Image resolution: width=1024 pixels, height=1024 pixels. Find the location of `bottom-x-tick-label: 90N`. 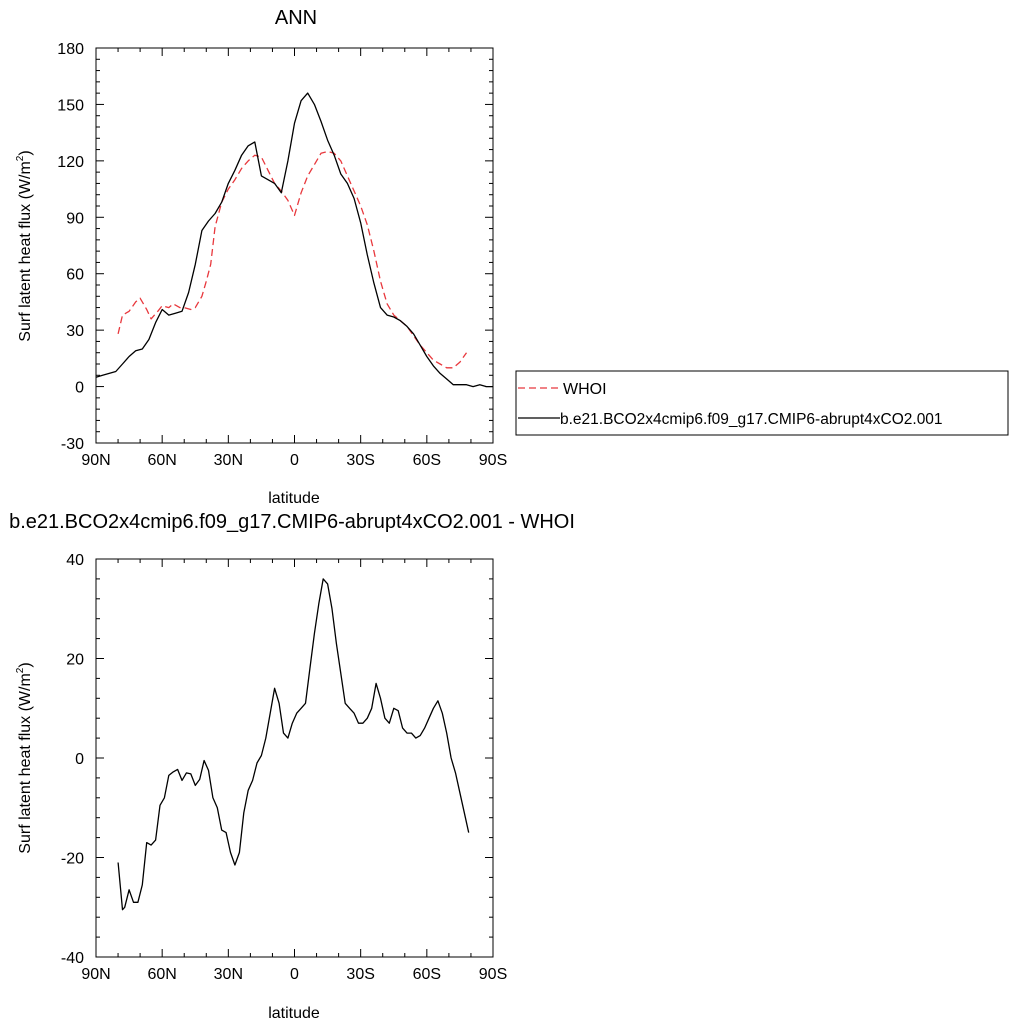

bottom-x-tick-label: 90N is located at coordinates (95, 974).